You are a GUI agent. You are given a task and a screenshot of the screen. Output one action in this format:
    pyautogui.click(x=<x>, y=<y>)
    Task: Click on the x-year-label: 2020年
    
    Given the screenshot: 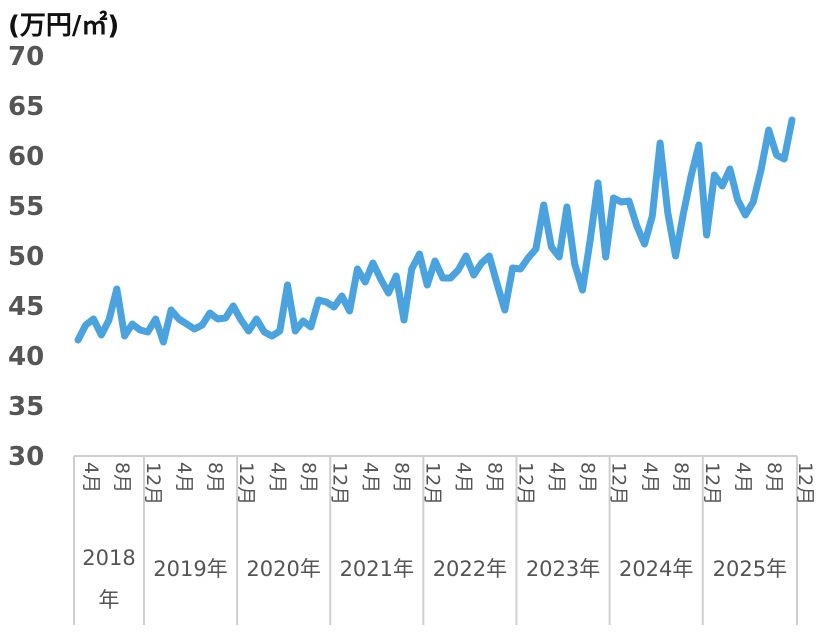 What is the action you would take?
    pyautogui.click(x=283, y=569)
    